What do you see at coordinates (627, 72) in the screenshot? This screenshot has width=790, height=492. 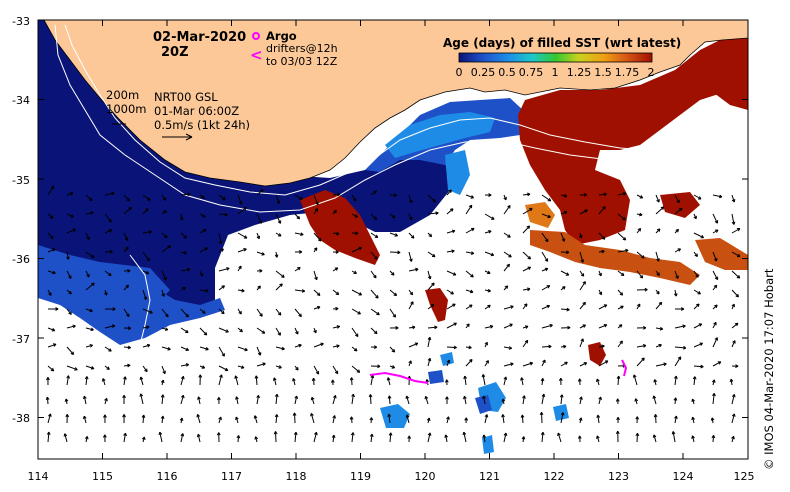 I see `colorbar-tick: 1.75` at bounding box center [627, 72].